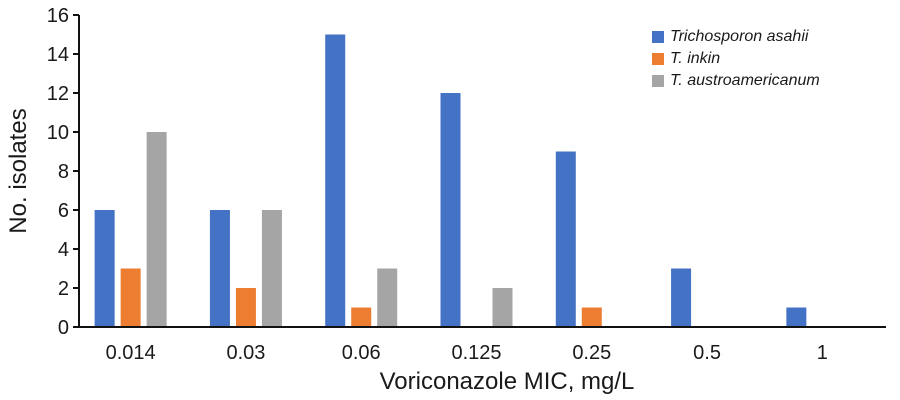 Image resolution: width=900 pixels, height=400 pixels. What do you see at coordinates (707, 353) in the screenshot?
I see `x-tick-label: 0.5` at bounding box center [707, 353].